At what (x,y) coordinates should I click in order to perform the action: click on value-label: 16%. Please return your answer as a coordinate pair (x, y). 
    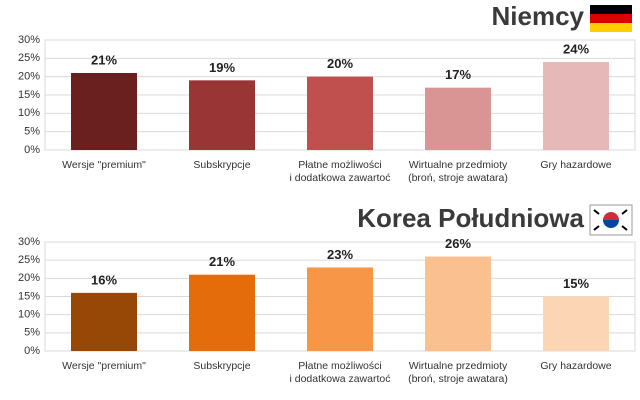
    Looking at the image, I should click on (104, 279).